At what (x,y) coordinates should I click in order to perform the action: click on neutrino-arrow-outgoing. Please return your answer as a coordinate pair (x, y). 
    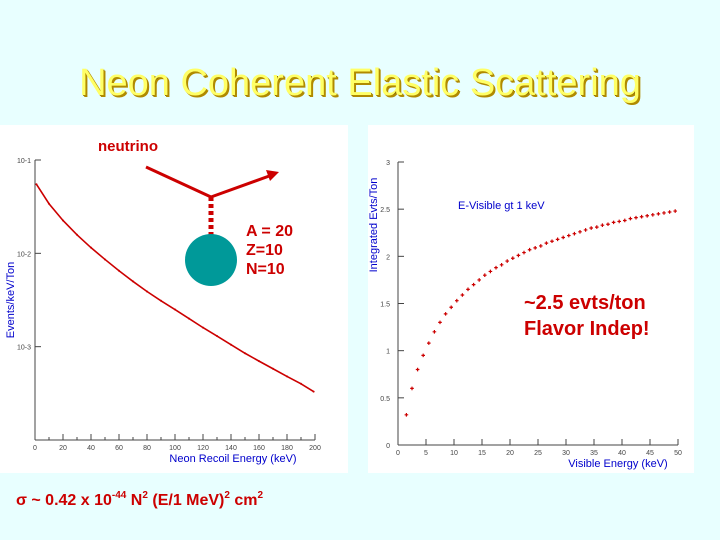
    Looking at the image, I should click on (241, 186).